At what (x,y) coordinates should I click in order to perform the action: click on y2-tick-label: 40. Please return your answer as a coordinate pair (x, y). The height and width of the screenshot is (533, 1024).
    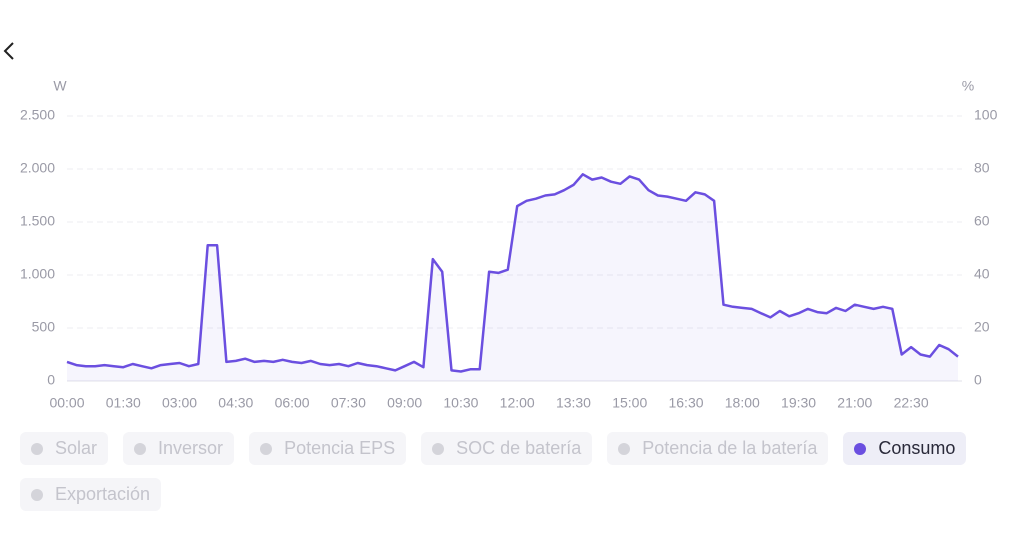
    Looking at the image, I should click on (982, 274).